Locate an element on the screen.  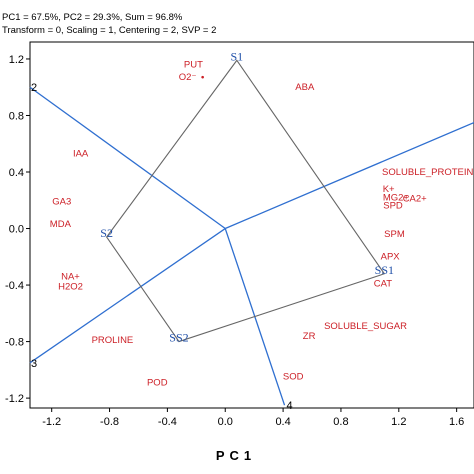
y-tick-label: 0.0 is located at coordinates (16, 230).